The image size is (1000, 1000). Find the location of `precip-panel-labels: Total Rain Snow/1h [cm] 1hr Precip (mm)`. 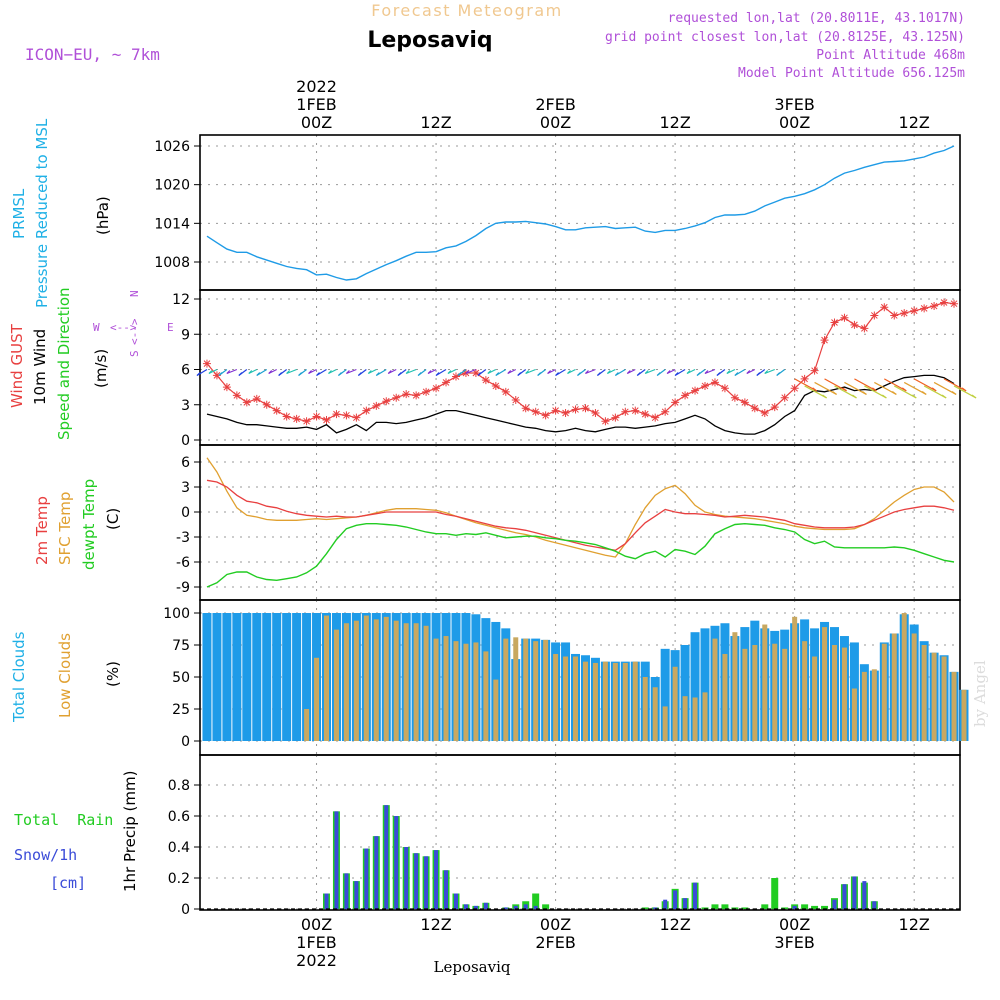

precip-panel-labels: Total Rain Snow/1h [cm] 1hr Precip (mm) is located at coordinates (76, 831).